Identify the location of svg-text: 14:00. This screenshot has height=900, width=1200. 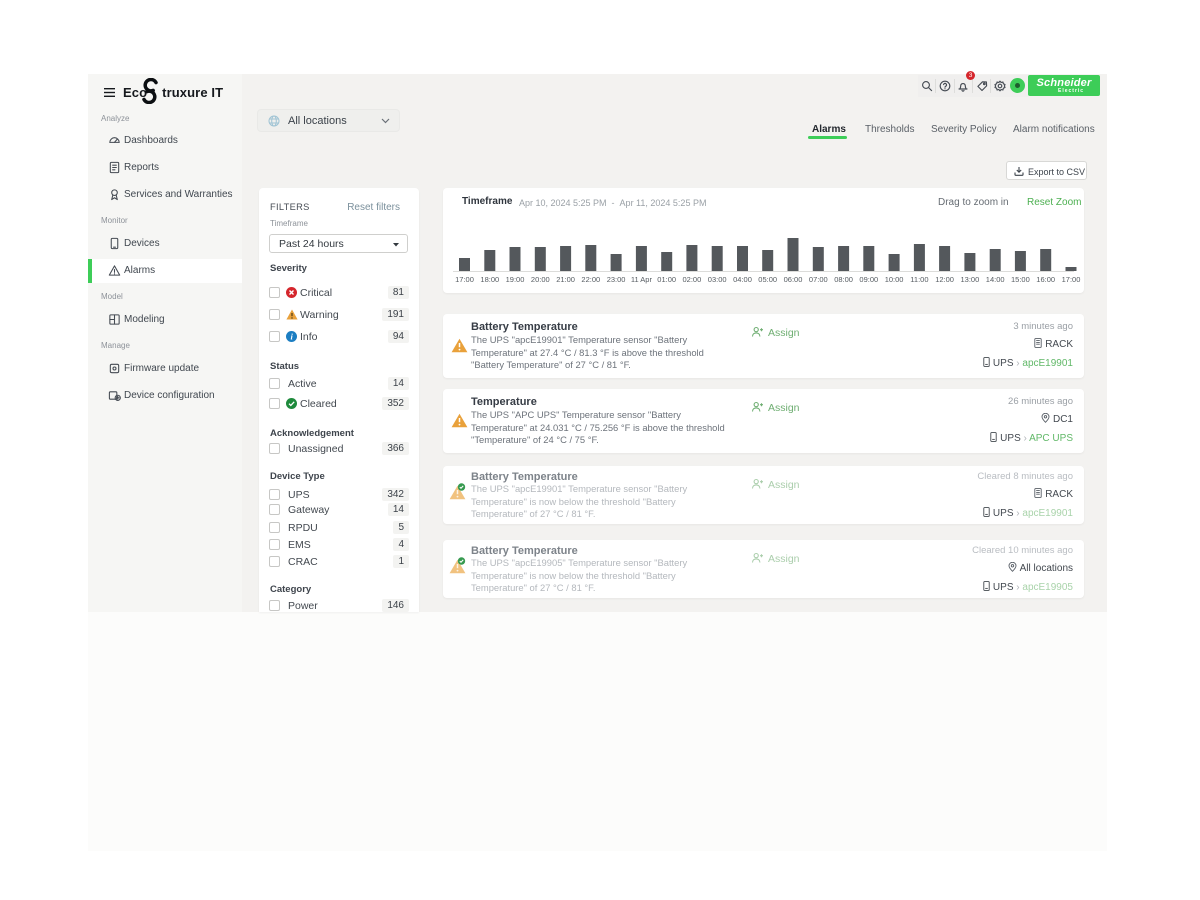
(995, 279).